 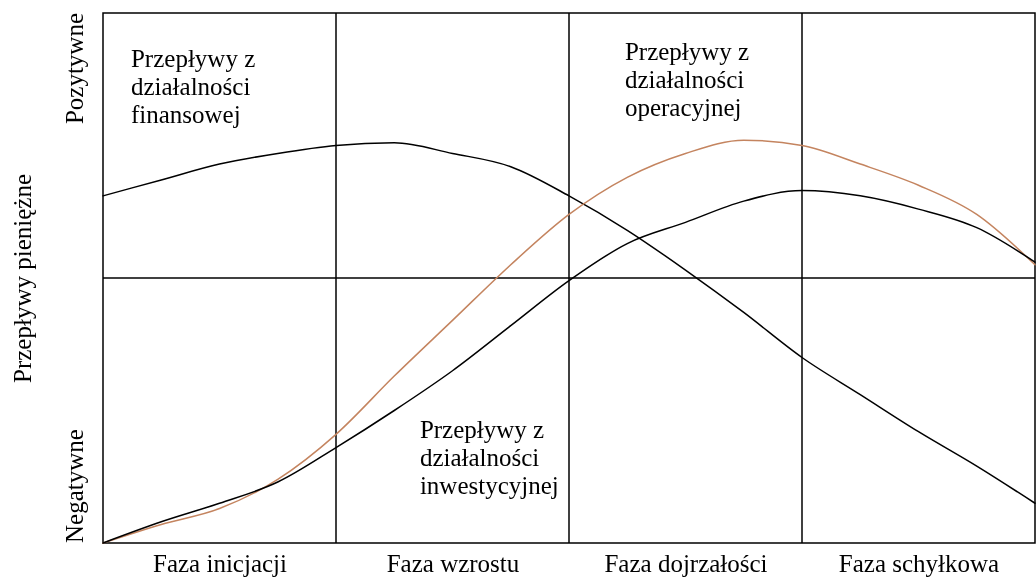 What do you see at coordinates (687, 79) in the screenshot?
I see `series-label: Przepływy z działalności operacyjnej` at bounding box center [687, 79].